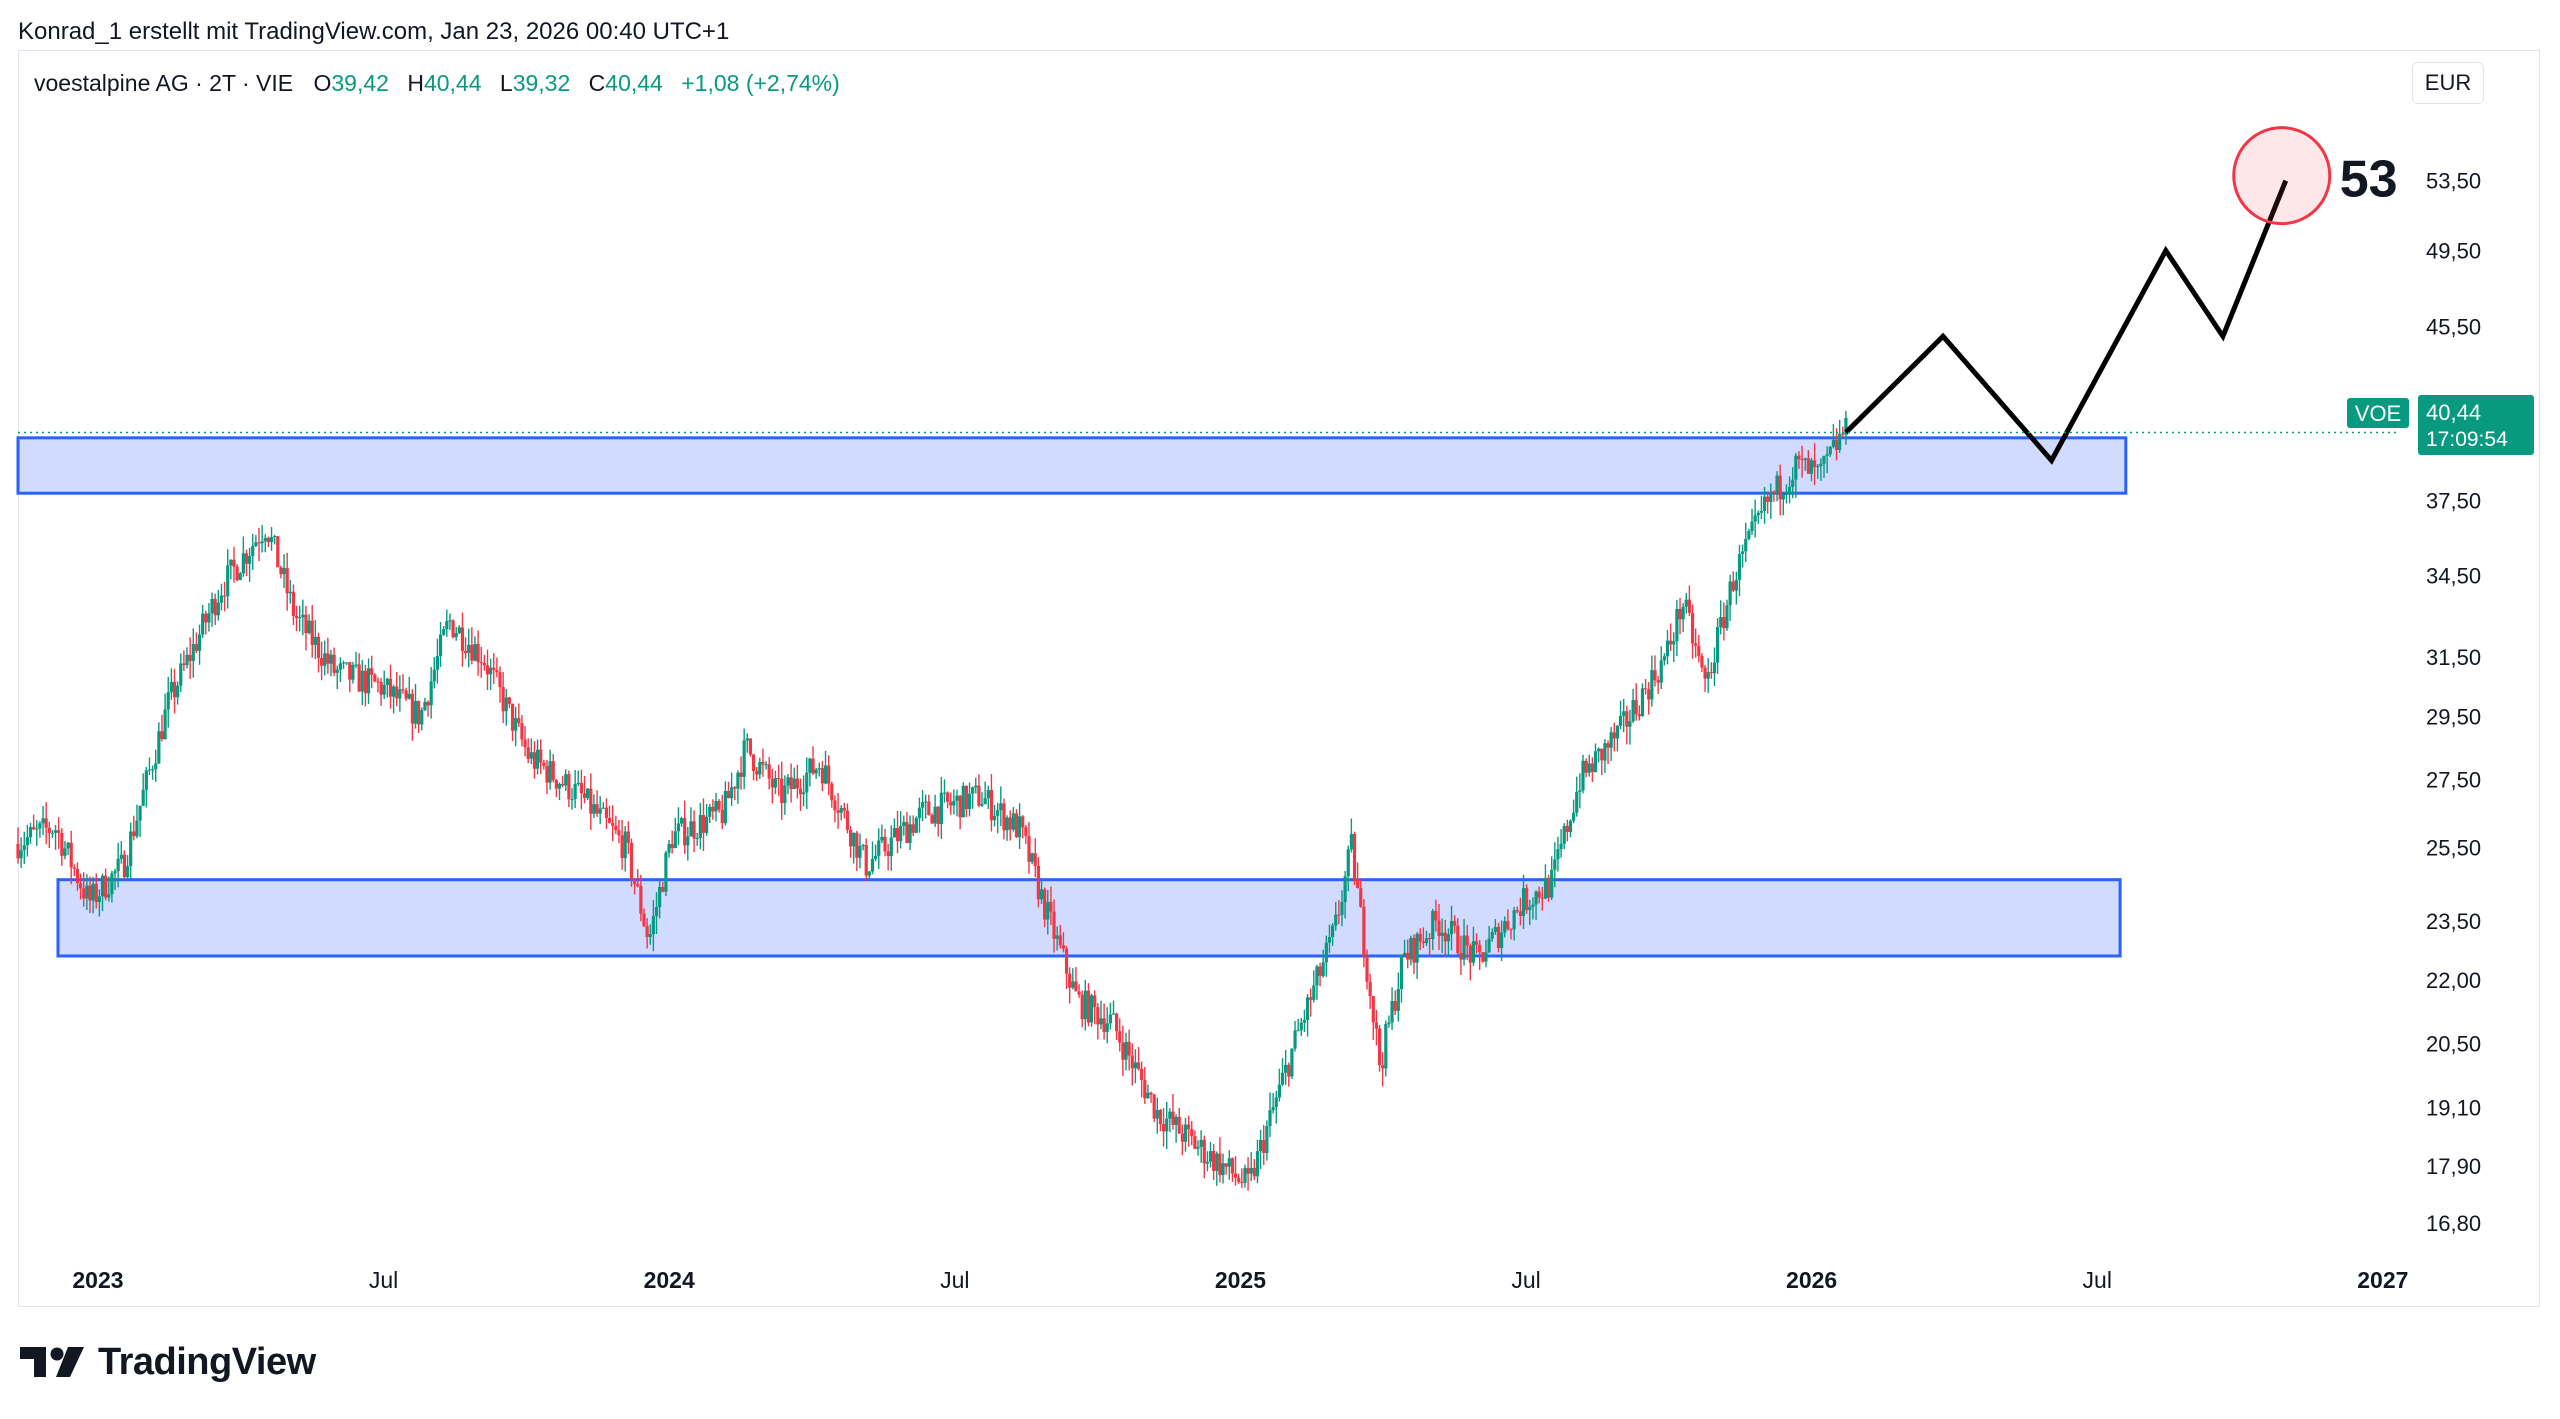 The width and height of the screenshot is (2560, 1419). I want to click on tradingview-logo-icon, so click(52, 1362).